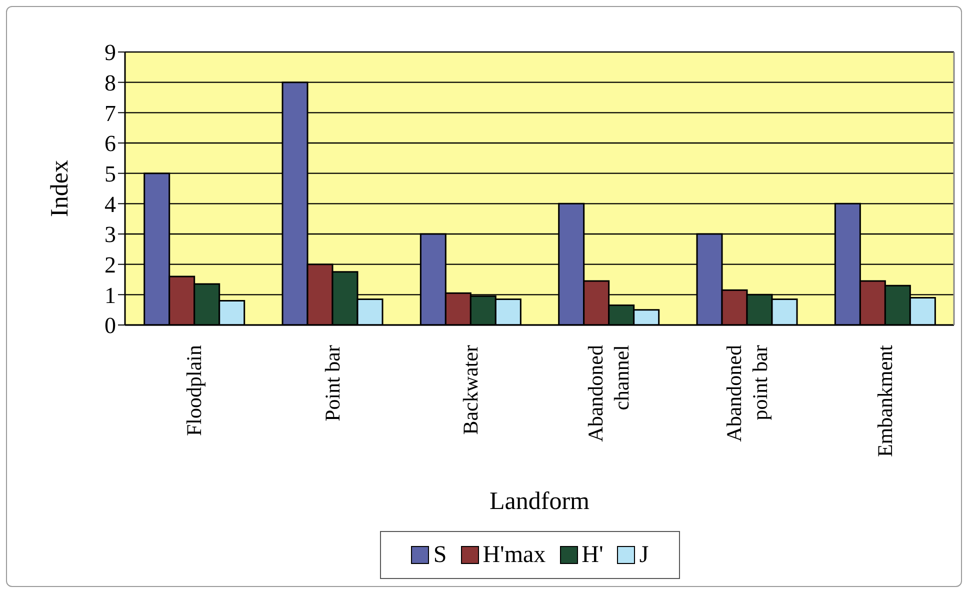 The image size is (970, 595). Describe the element at coordinates (593, 555) in the screenshot. I see `legend-label: H'` at that location.